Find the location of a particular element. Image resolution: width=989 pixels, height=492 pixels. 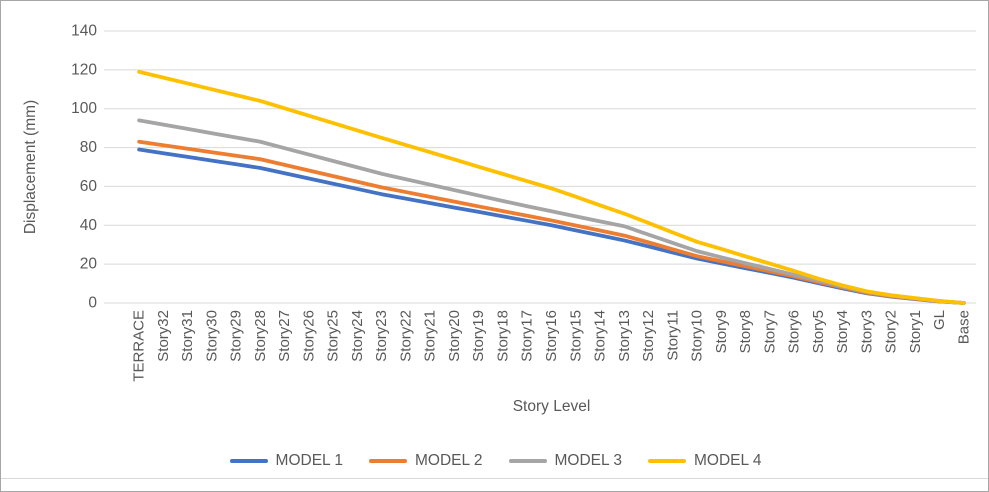

legend-swatch-model-4-icon is located at coordinates (666, 461).